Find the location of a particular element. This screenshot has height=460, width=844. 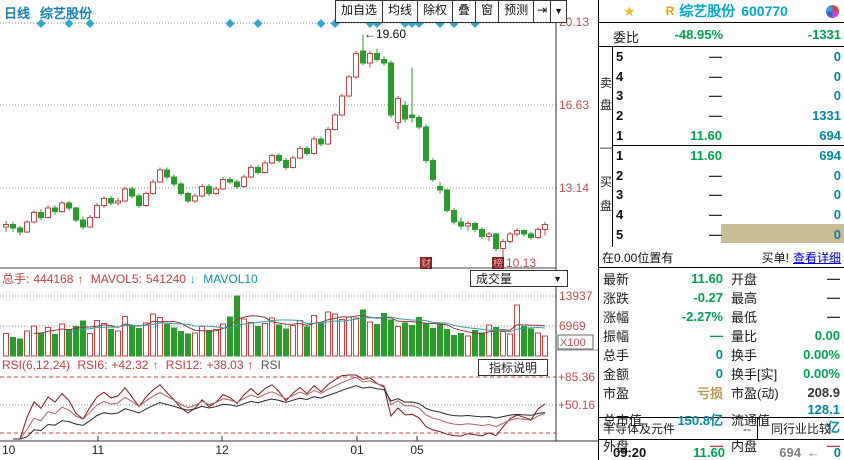

order-level: 2 is located at coordinates (620, 175).